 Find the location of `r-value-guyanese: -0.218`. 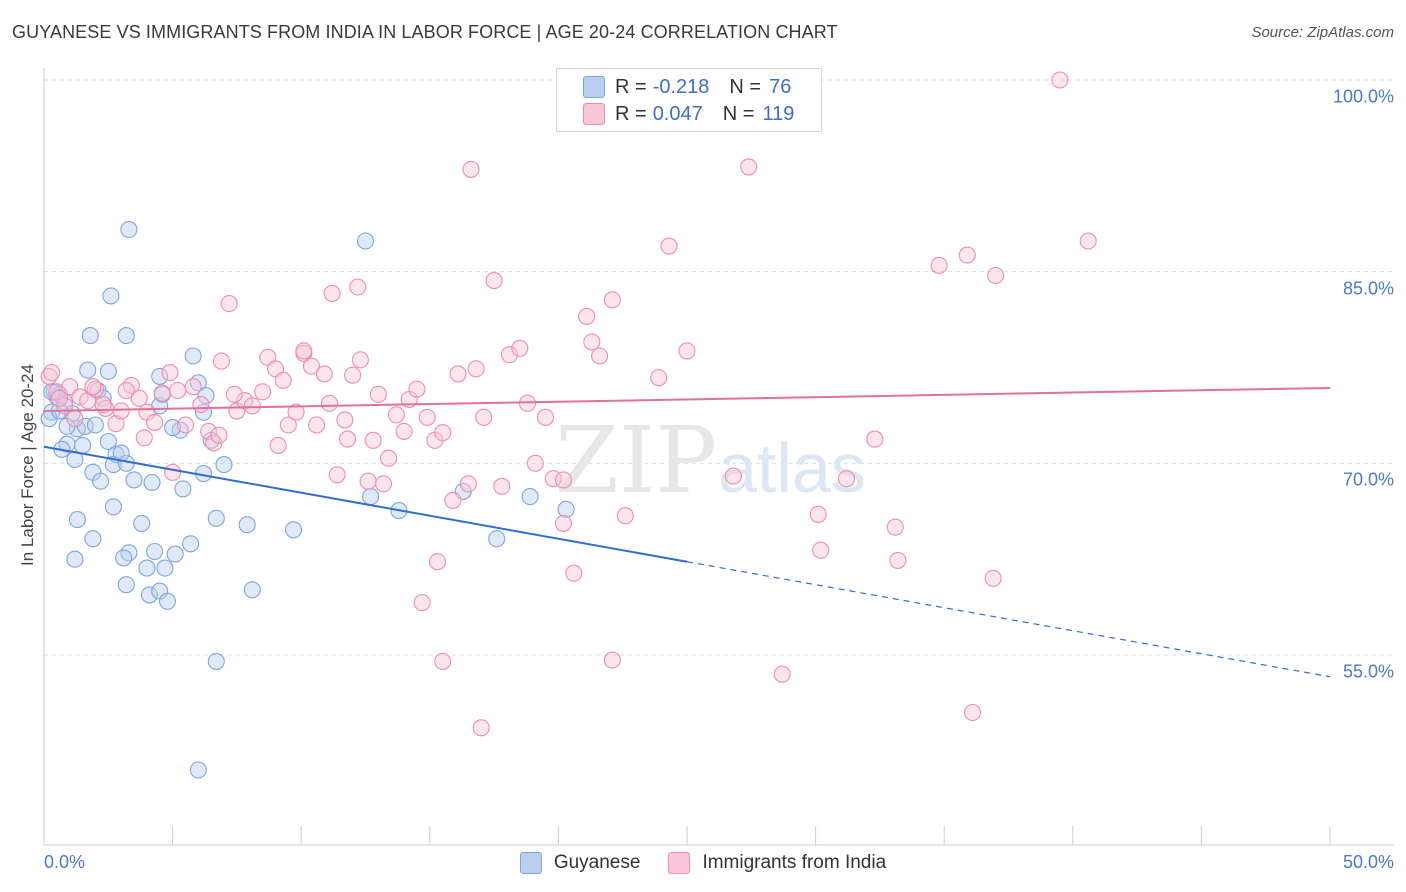

r-value-guyanese: -0.218 is located at coordinates (681, 86).